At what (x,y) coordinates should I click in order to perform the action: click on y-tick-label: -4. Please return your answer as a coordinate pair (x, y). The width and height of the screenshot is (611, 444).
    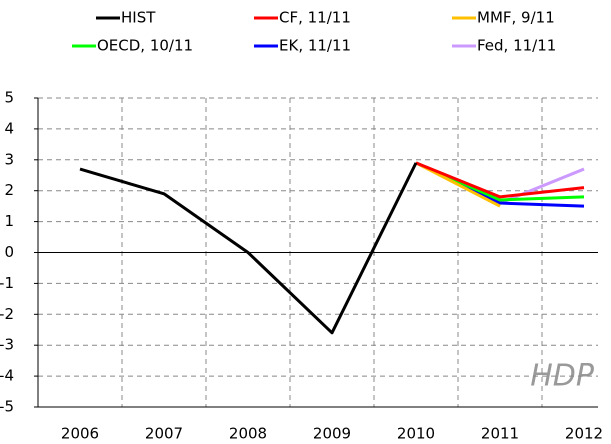
    Looking at the image, I should click on (7, 376).